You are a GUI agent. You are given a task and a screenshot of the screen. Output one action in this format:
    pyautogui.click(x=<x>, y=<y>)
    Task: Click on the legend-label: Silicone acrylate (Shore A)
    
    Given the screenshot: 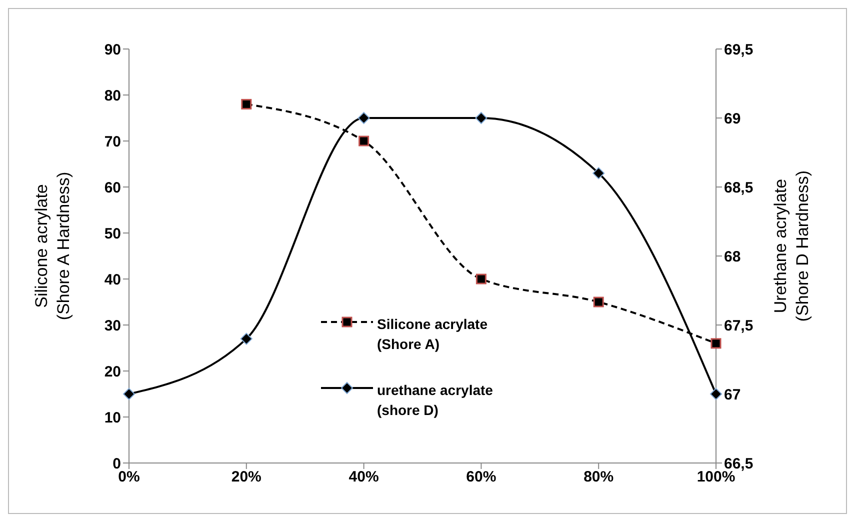 What is the action you would take?
    pyautogui.click(x=432, y=334)
    